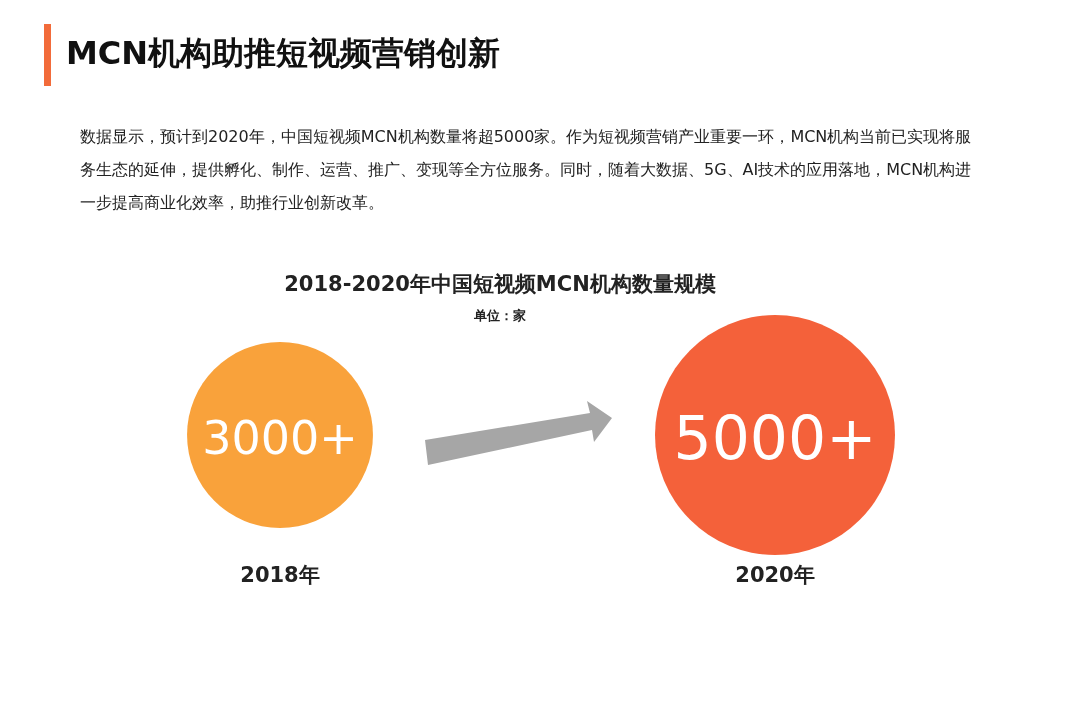 Image resolution: width=1080 pixels, height=701 pixels. What do you see at coordinates (500, 284) in the screenshot?
I see `text: 2018-2020年中国短视频MCN机构数量规模` at bounding box center [500, 284].